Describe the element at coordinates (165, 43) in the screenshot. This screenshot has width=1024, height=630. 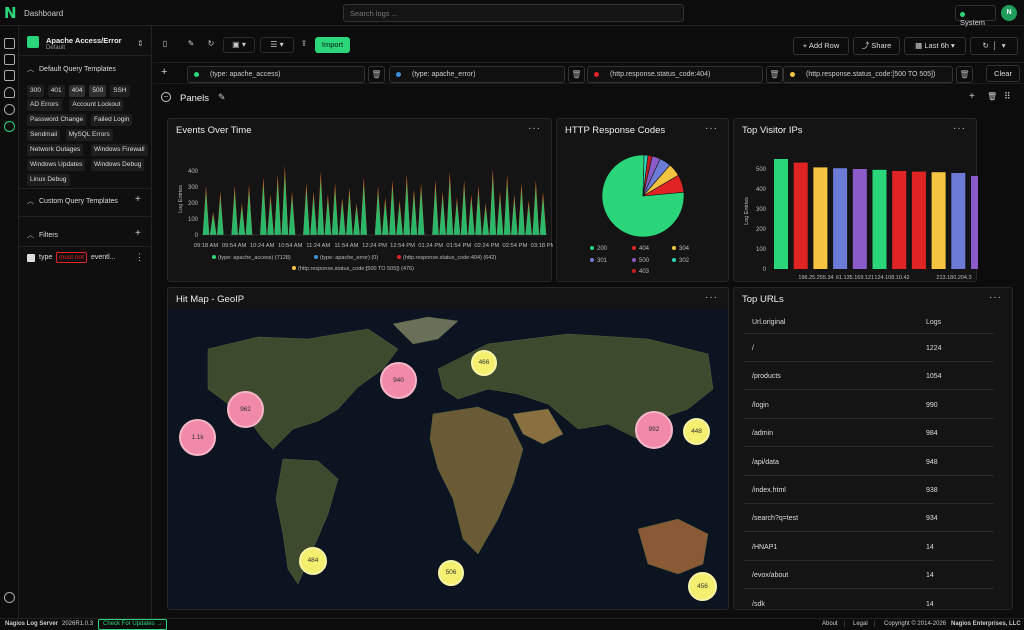
I see `sidebar-toggle-icon: ▯` at that location.